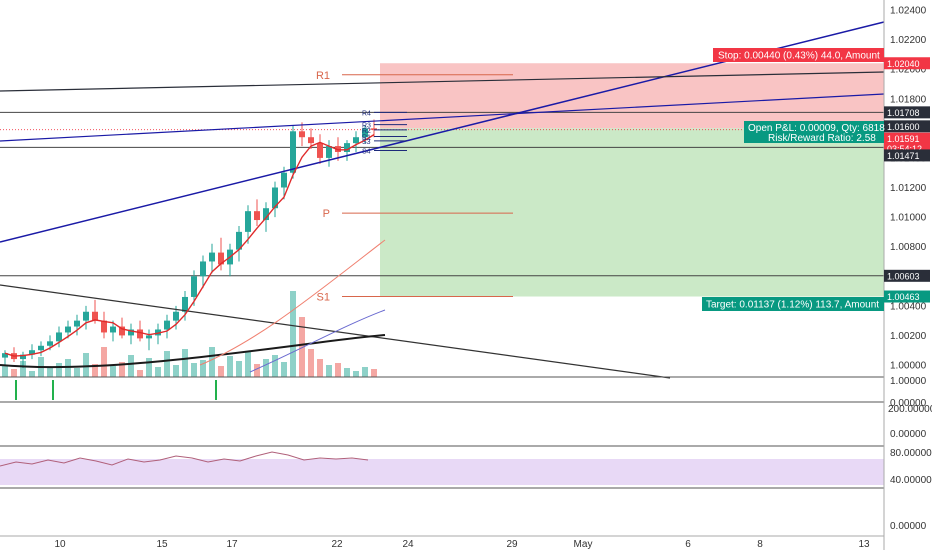 The width and height of the screenshot is (932, 550). What do you see at coordinates (822, 138) in the screenshot?
I see `rr-label: Risk/Reward Ratio: 2.58` at bounding box center [822, 138].